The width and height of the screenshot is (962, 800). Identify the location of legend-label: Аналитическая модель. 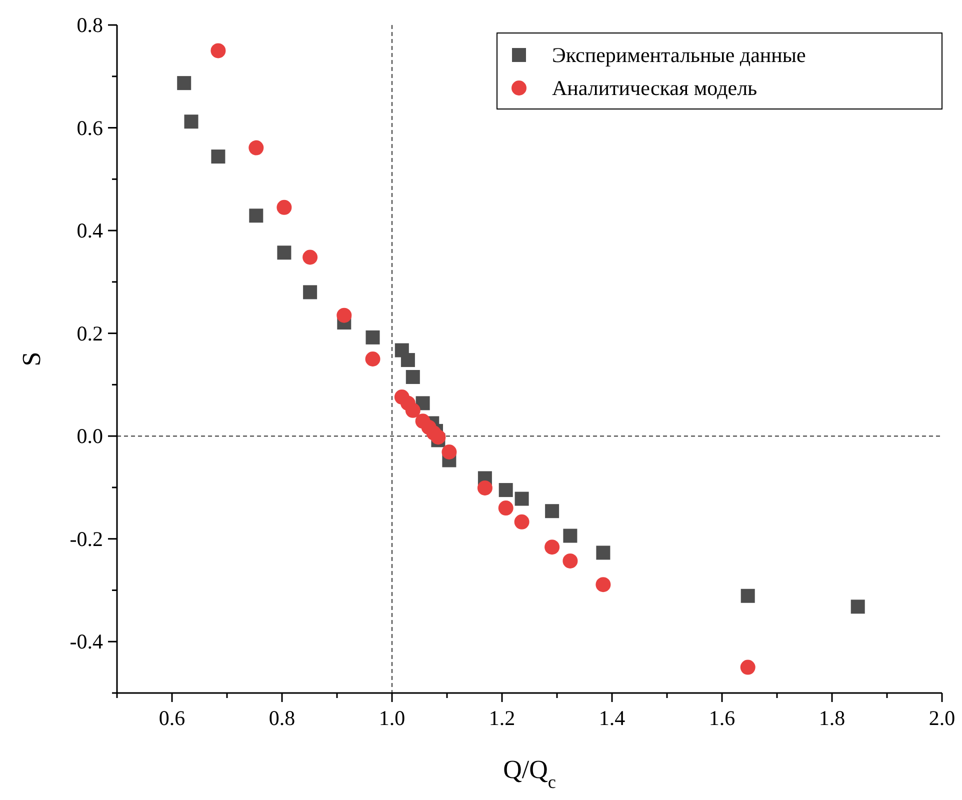
(655, 88).